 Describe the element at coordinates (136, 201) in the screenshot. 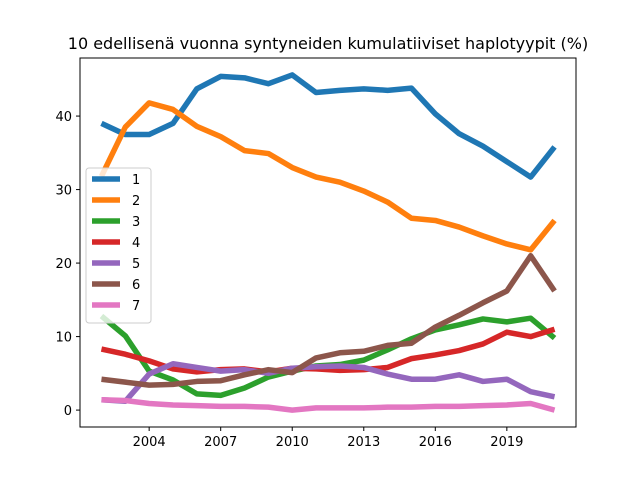

I see `legend-label-2: 2` at that location.